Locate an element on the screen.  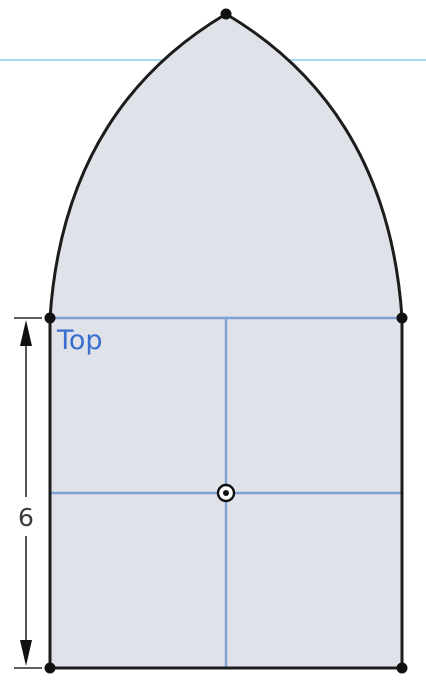
dimension-value: 6 is located at coordinates (26, 517).